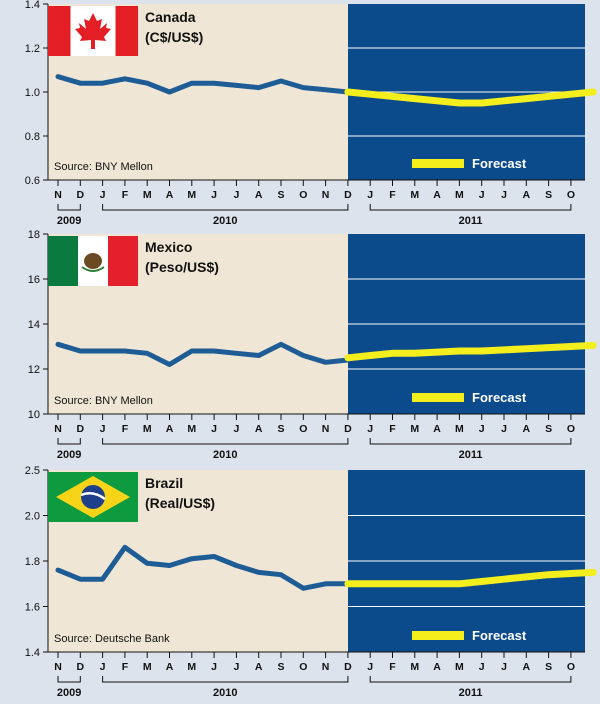 The width and height of the screenshot is (600, 704). I want to click on y-tick-label: 1.8, so click(32, 562).